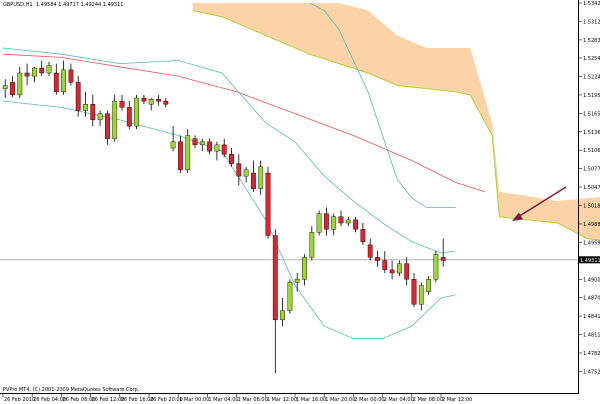  I want to click on current-price-marker, so click(589, 260).